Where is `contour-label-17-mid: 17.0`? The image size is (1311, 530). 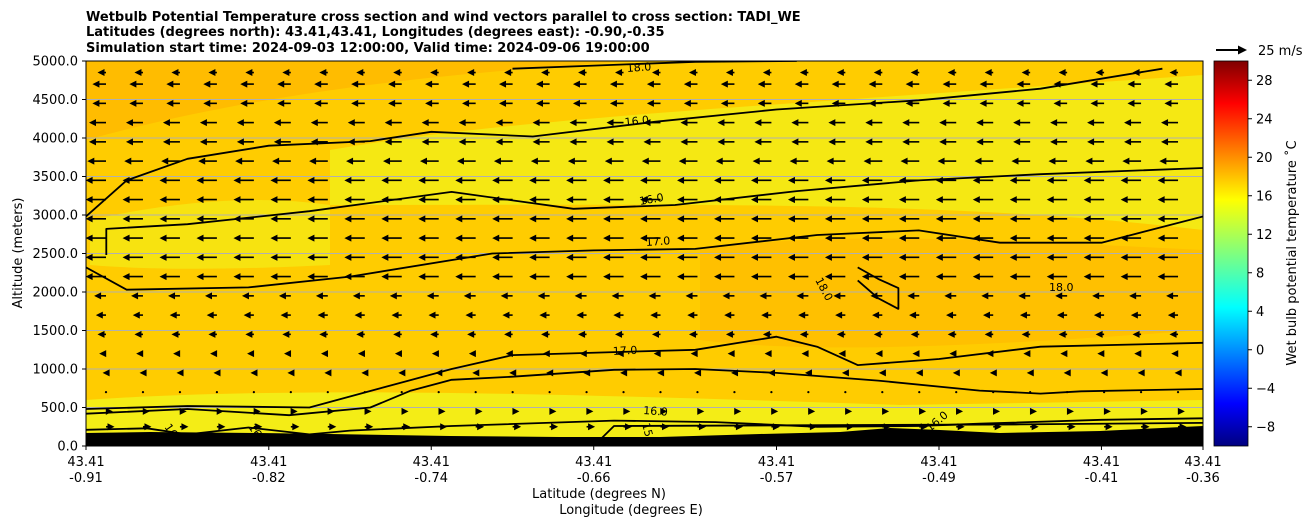
contour-label-17-mid: 17.0 is located at coordinates (657, 241).